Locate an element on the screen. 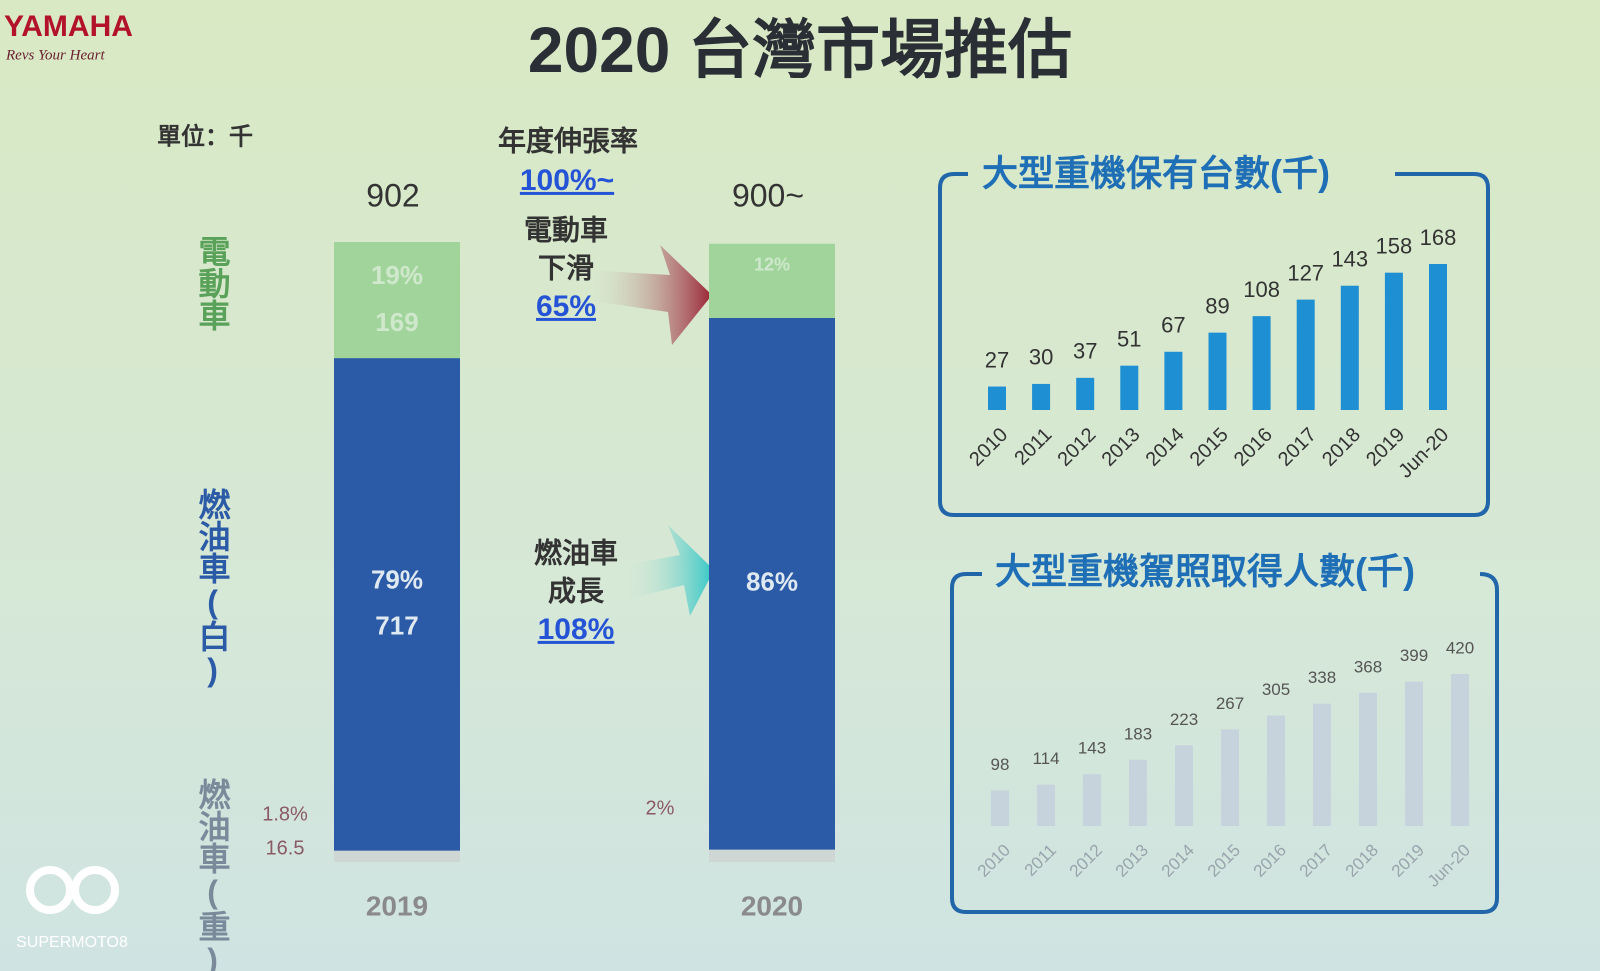 The image size is (1600, 971). annotation-heading: 年度伸張率 is located at coordinates (568, 140).